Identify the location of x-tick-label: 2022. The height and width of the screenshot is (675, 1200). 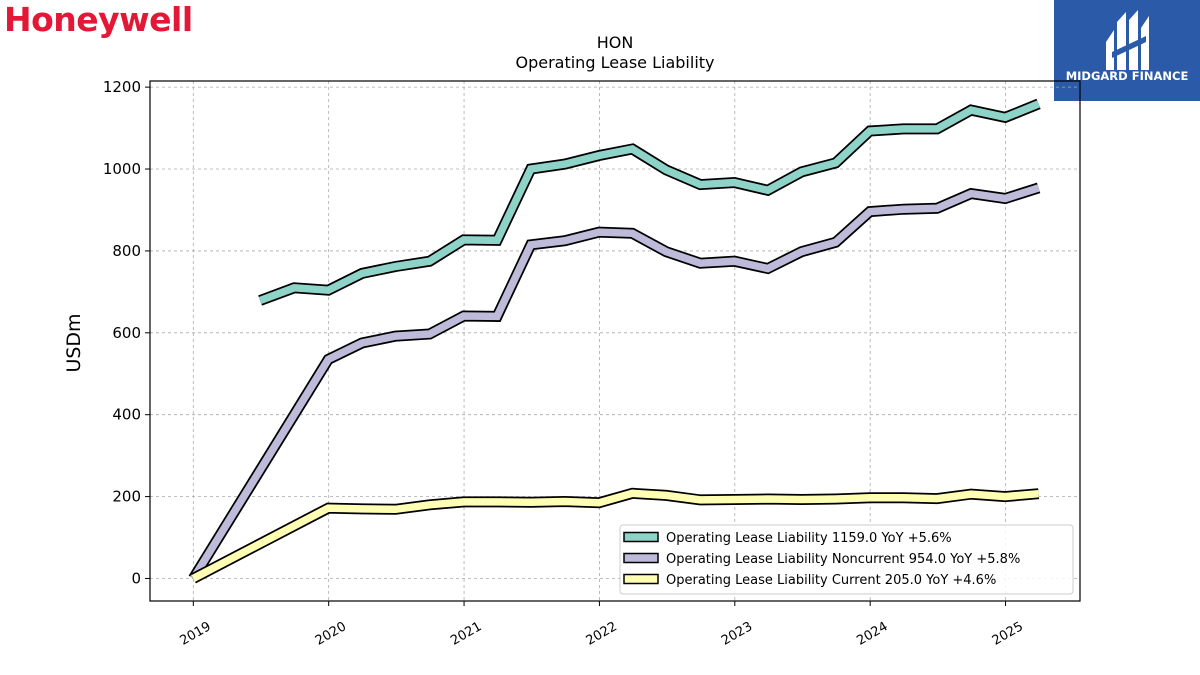
(602, 634).